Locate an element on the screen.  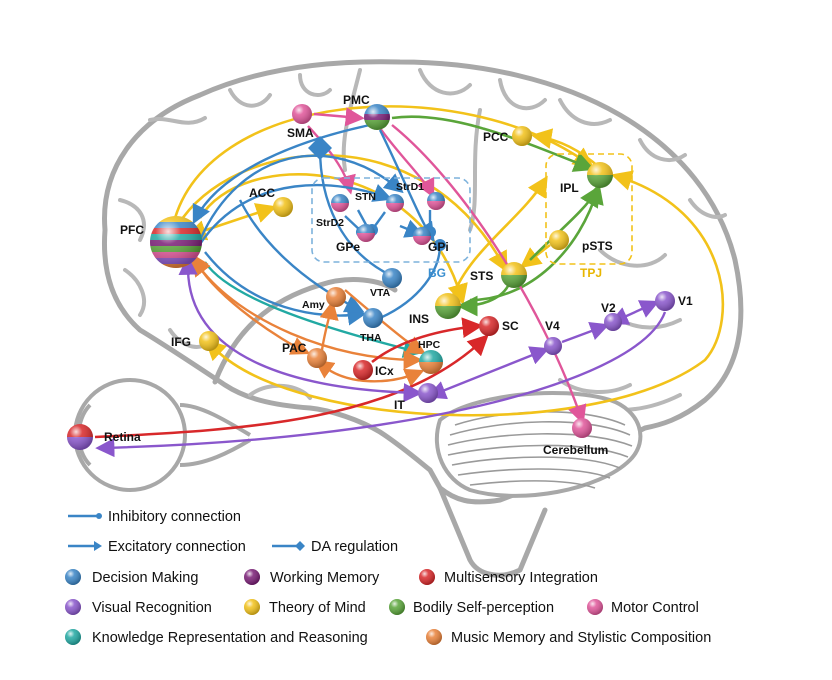
eye-outline is located at coordinates (162, 435).